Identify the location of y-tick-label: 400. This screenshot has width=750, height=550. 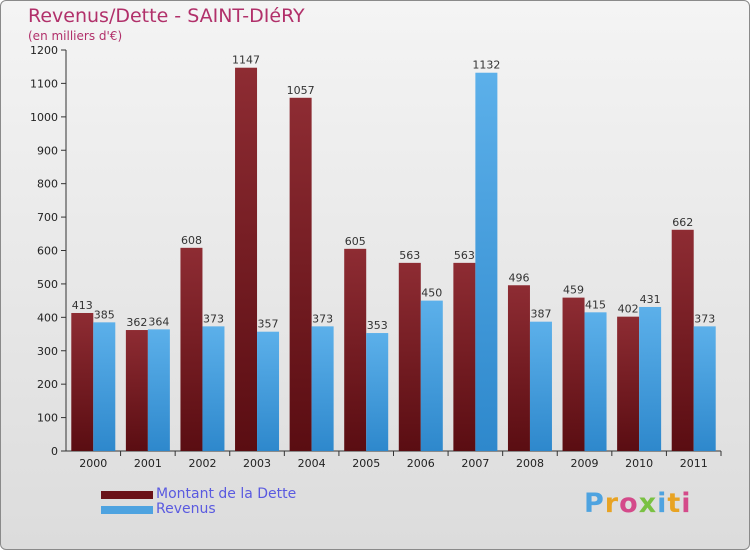
(47, 317).